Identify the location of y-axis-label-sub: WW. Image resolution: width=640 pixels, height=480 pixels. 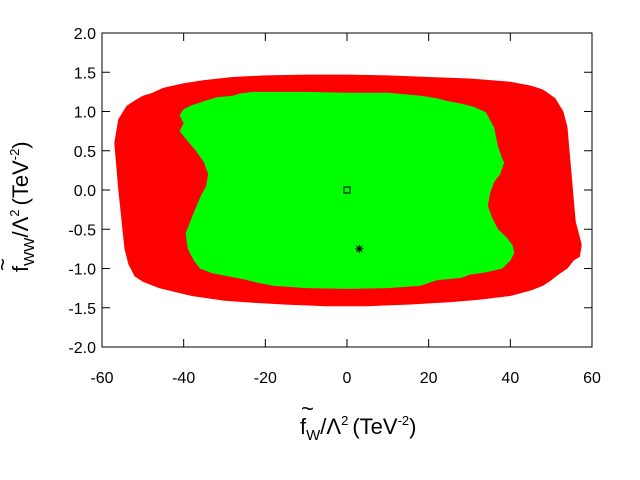
(29, 251).